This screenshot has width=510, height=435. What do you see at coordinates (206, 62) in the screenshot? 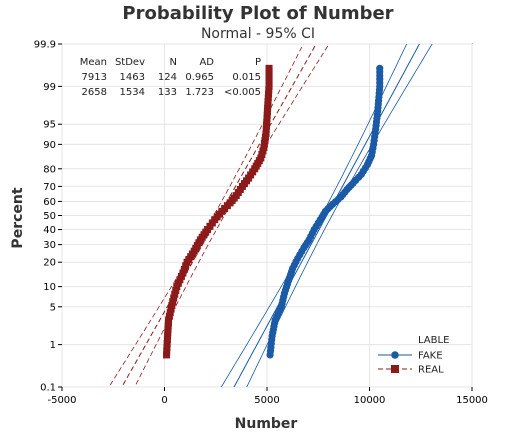
I see `stats-header: AD` at bounding box center [206, 62].